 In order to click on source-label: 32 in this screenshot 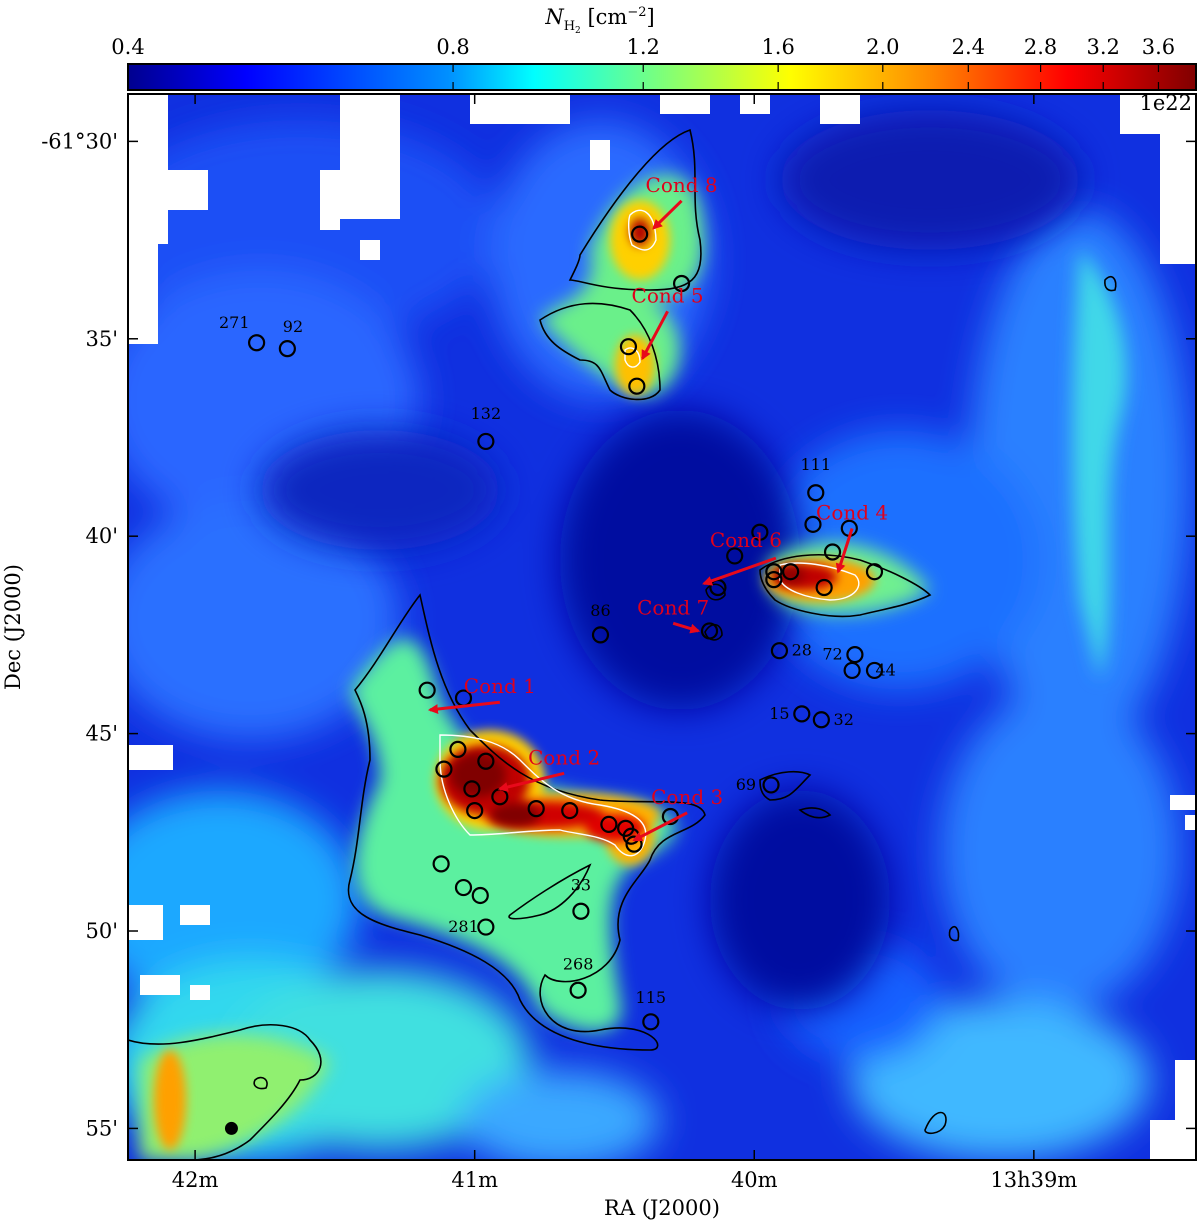, I will do `click(844, 719)`.